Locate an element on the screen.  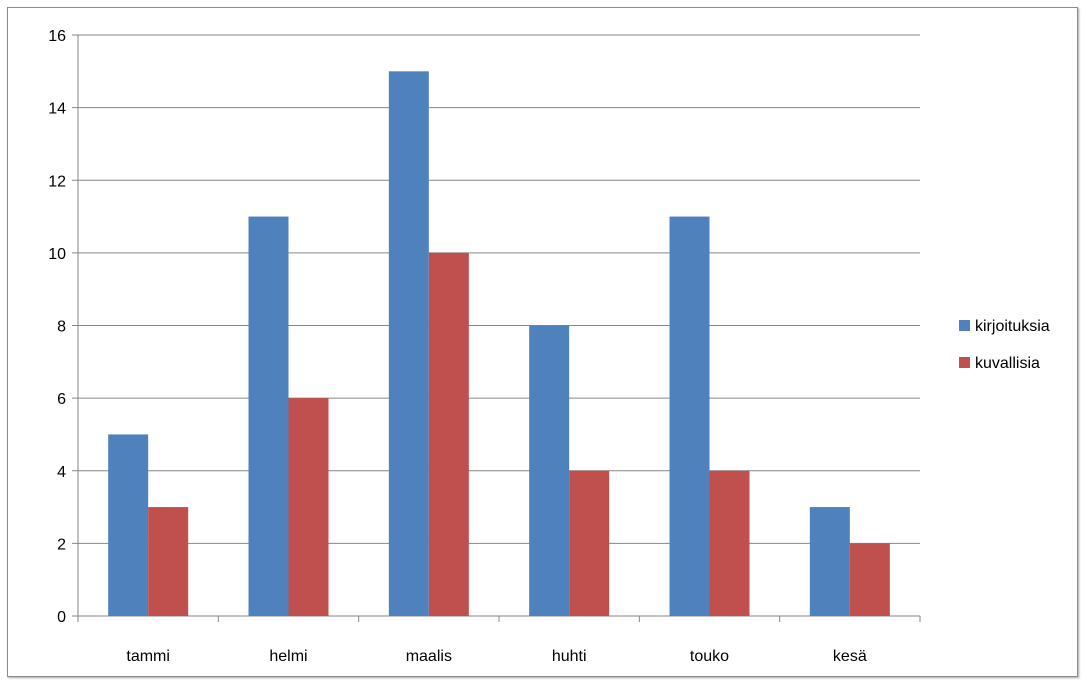
bar-kuvallisia-maalis is located at coordinates (448, 434).